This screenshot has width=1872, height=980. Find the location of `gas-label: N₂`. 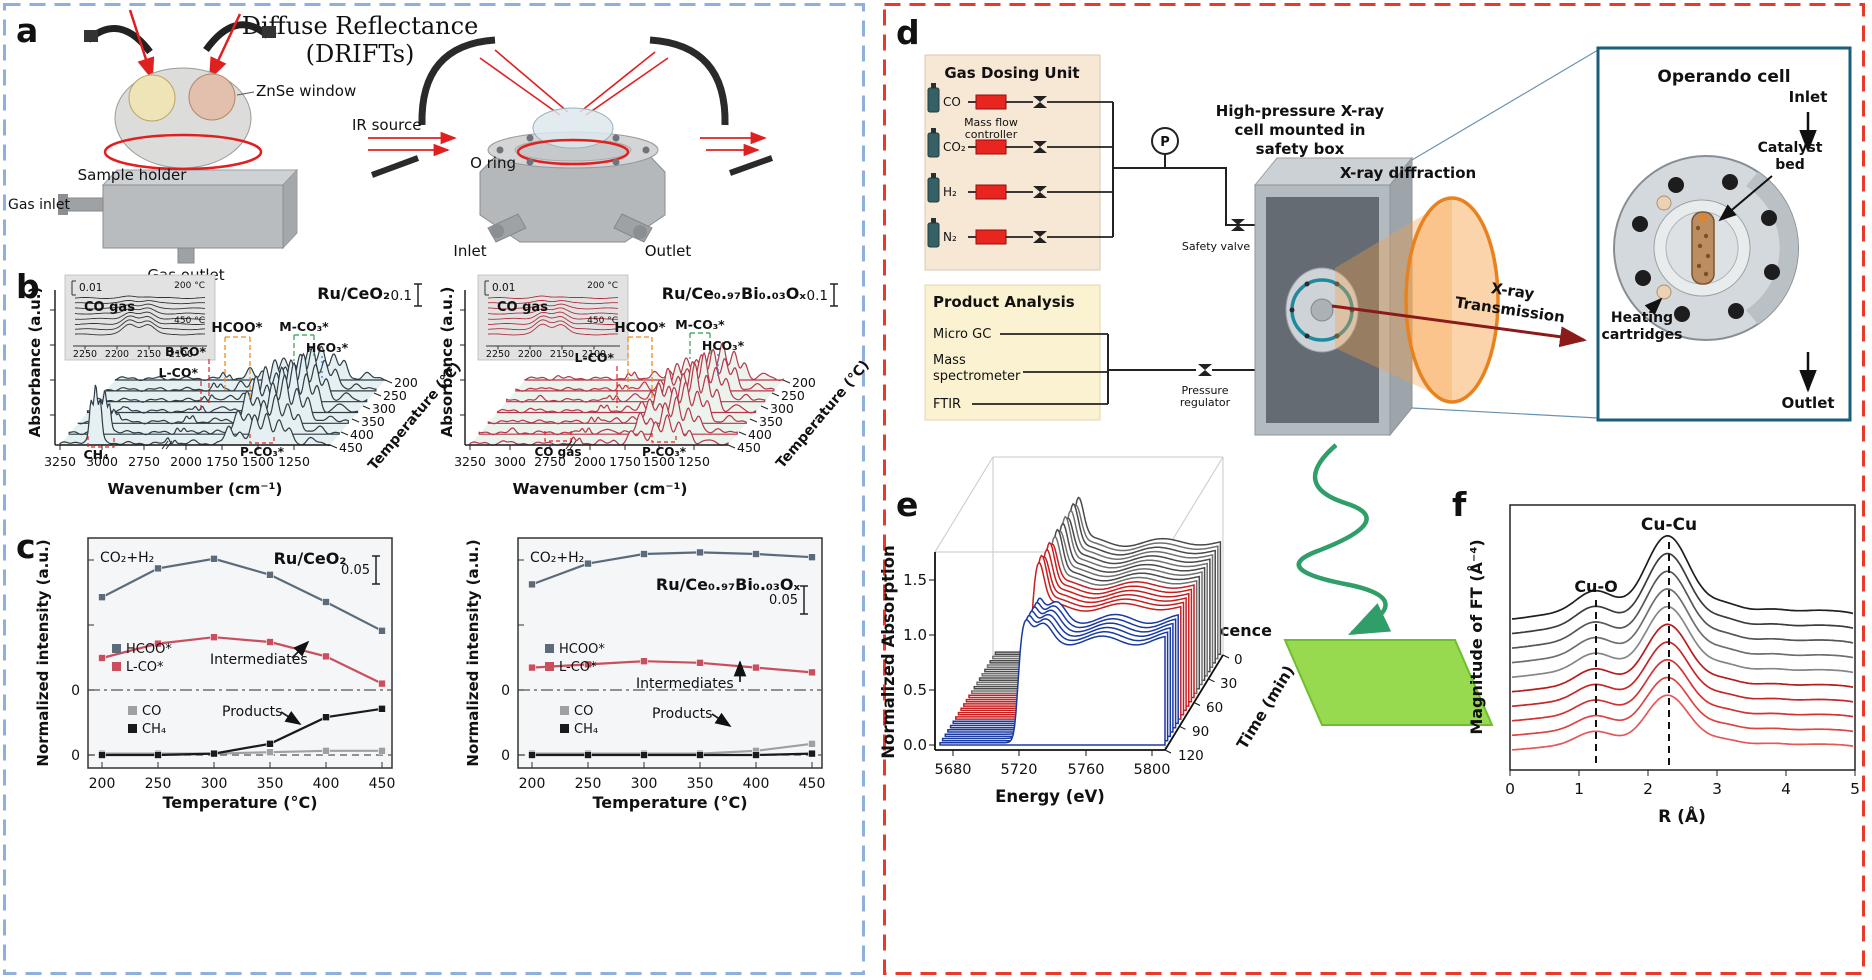

gas-label: N₂ is located at coordinates (950, 237).